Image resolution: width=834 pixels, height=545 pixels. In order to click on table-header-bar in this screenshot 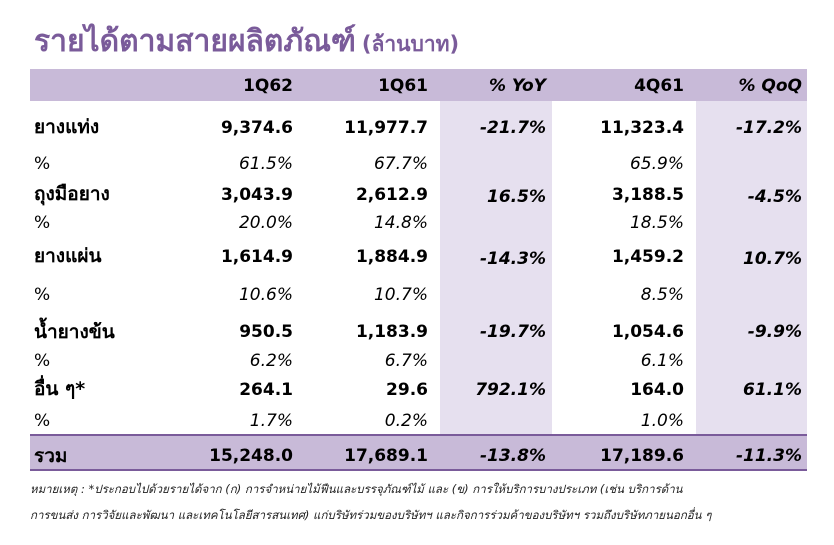, I will do `click(418, 85)`.